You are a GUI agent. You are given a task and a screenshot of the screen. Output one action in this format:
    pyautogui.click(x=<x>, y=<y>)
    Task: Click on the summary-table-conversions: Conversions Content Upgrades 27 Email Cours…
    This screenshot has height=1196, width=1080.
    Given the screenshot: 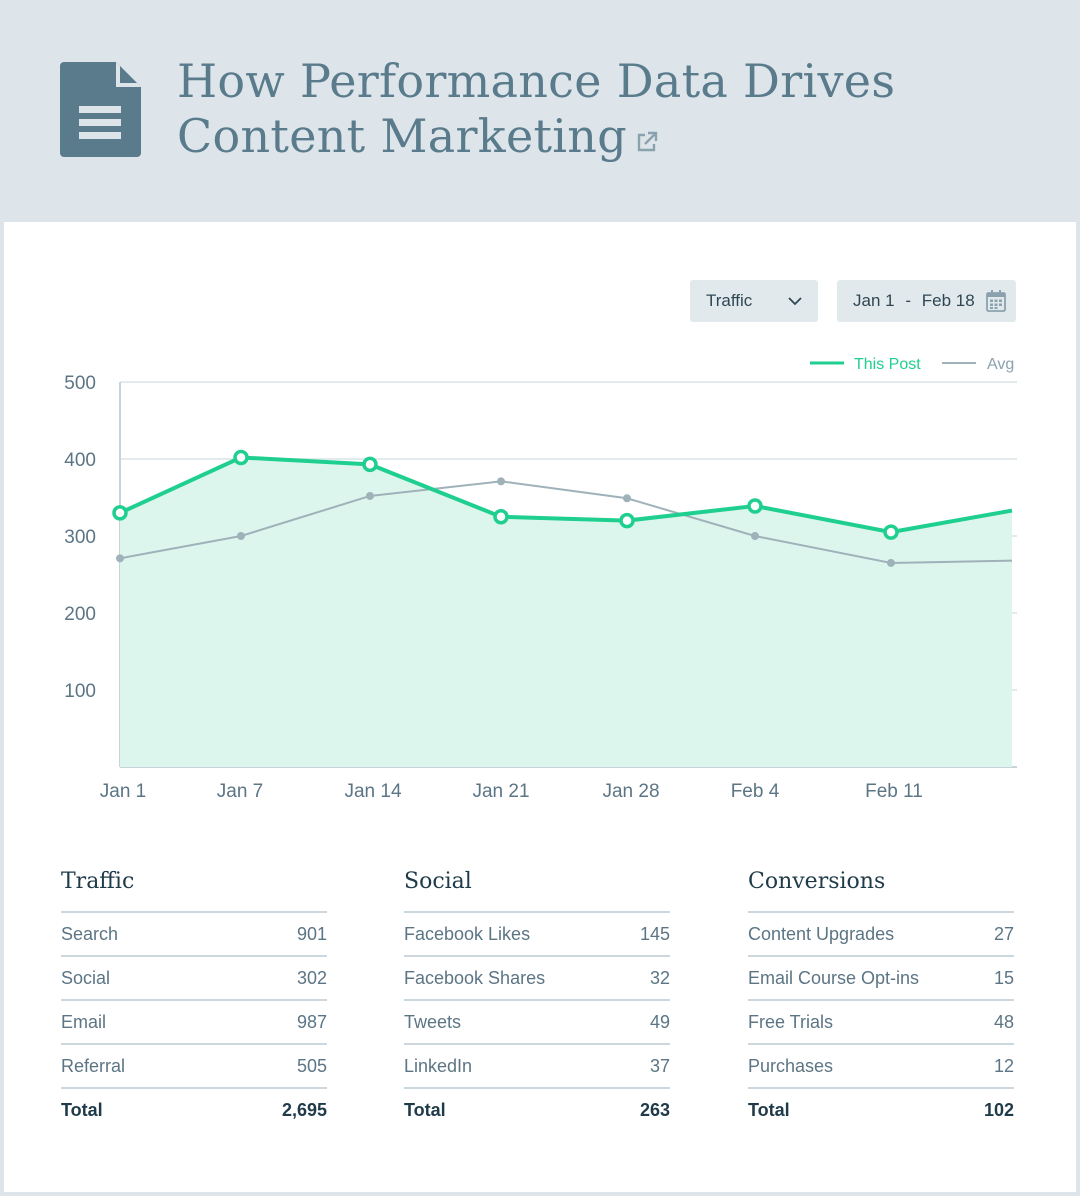 What is the action you would take?
    pyautogui.click(x=881, y=999)
    